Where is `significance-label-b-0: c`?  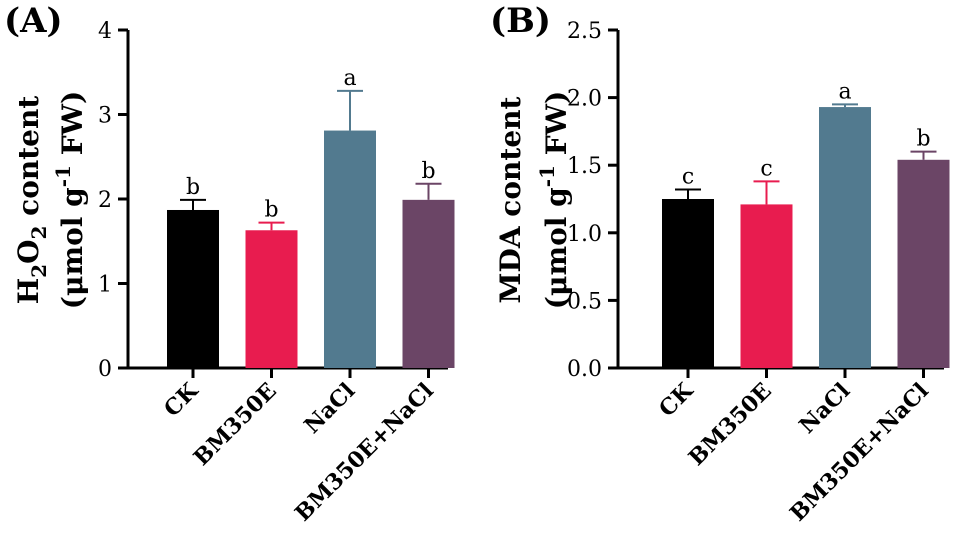
significance-label-b-0: c is located at coordinates (688, 177).